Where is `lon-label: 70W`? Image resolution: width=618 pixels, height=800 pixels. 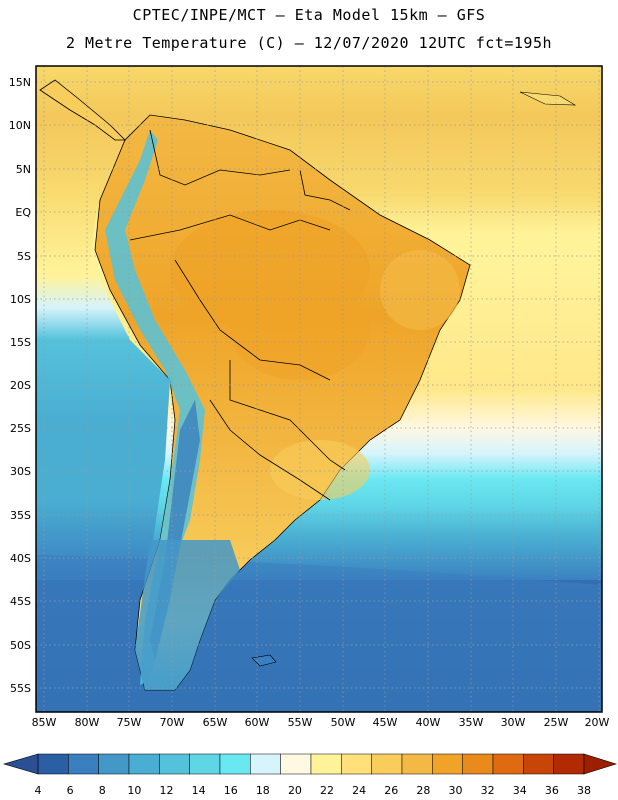
lon-label: 70W is located at coordinates (172, 722).